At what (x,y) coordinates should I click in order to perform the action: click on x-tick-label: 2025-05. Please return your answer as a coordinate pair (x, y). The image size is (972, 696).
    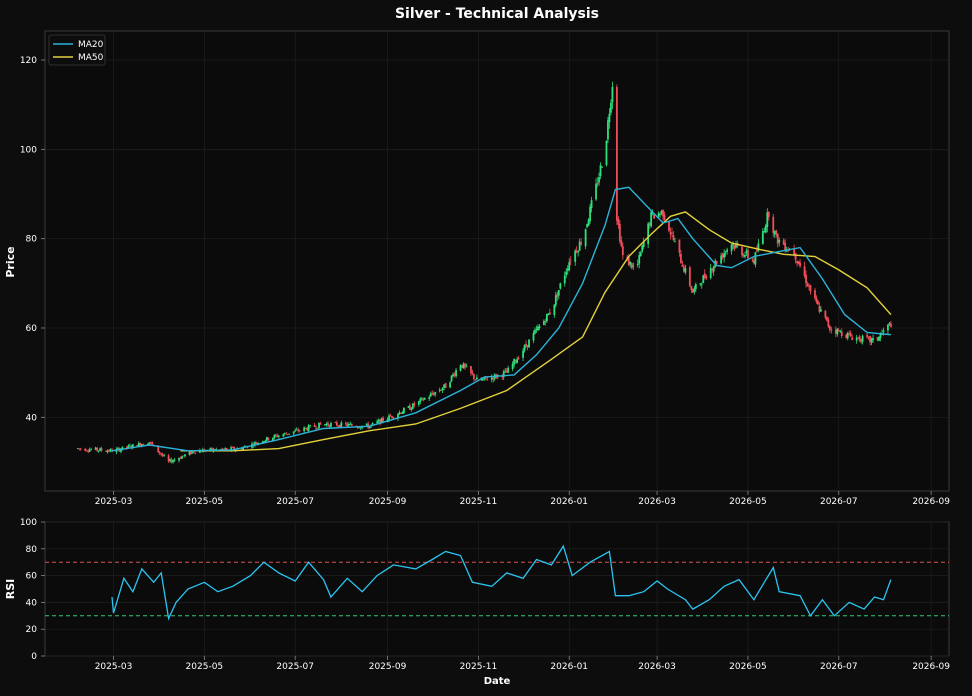
    Looking at the image, I should click on (205, 502).